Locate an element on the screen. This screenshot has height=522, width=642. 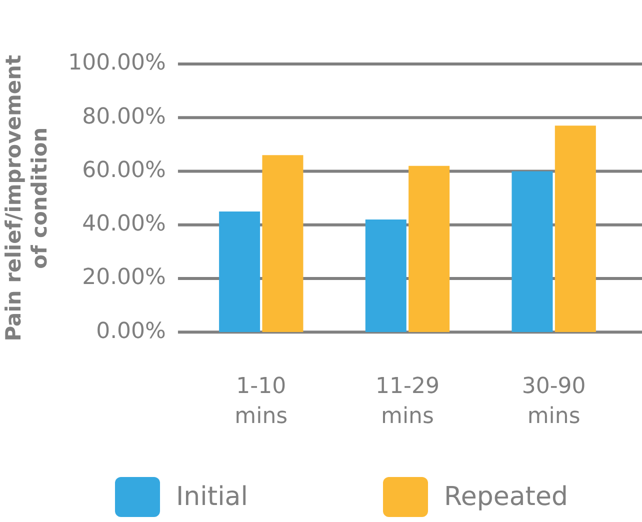
y-tick-label: 20.00% is located at coordinates (124, 277).